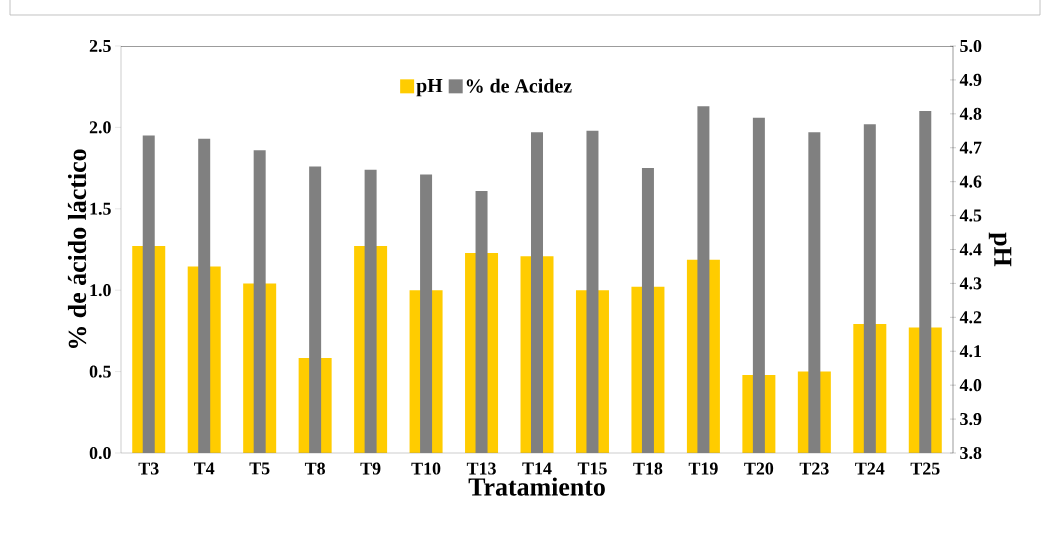 The image size is (1054, 534). Describe the element at coordinates (429, 88) in the screenshot. I see `legend-label: pH` at that location.